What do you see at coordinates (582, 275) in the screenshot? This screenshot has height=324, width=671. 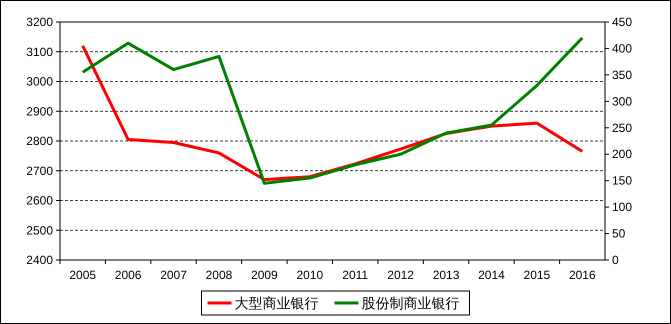 I see `x-tick-label: 2016` at bounding box center [582, 275].